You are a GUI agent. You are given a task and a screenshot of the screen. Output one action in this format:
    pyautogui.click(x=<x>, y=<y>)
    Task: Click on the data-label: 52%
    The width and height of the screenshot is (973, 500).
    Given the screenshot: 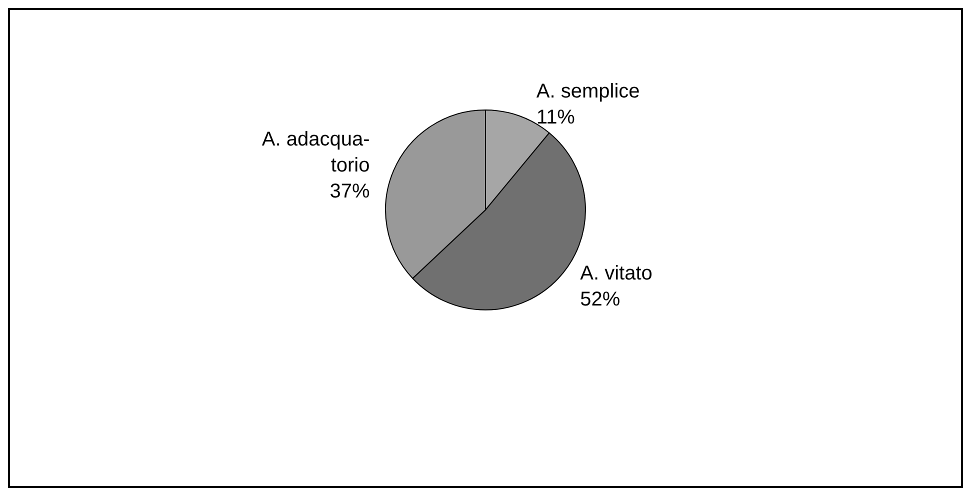 What is the action you would take?
    pyautogui.click(x=600, y=299)
    